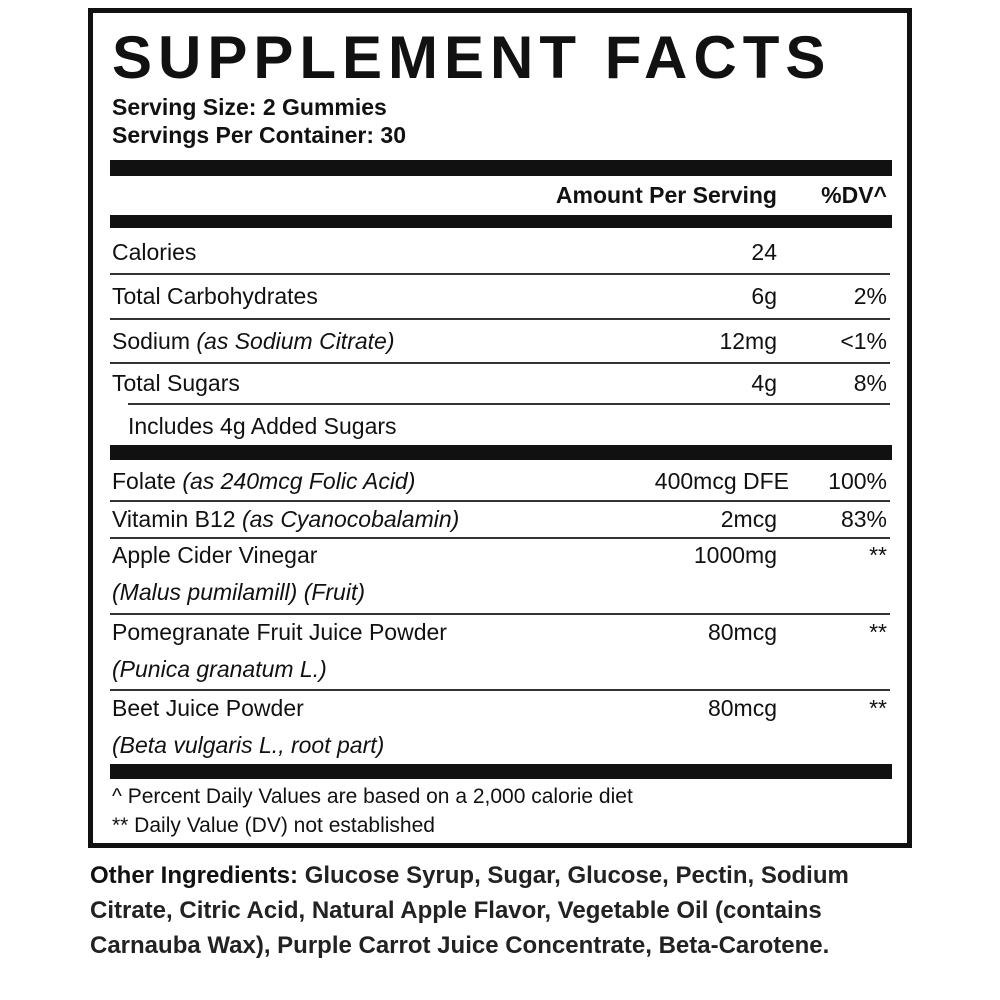 The width and height of the screenshot is (1000, 1000). I want to click on nutrient-source: (as 240mcg Folic Acid), so click(299, 481).